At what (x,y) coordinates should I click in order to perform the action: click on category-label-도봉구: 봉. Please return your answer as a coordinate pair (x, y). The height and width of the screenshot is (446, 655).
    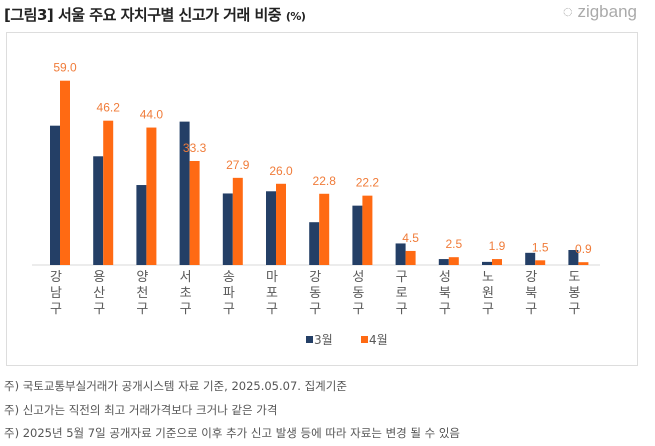
    Looking at the image, I should click on (574, 293).